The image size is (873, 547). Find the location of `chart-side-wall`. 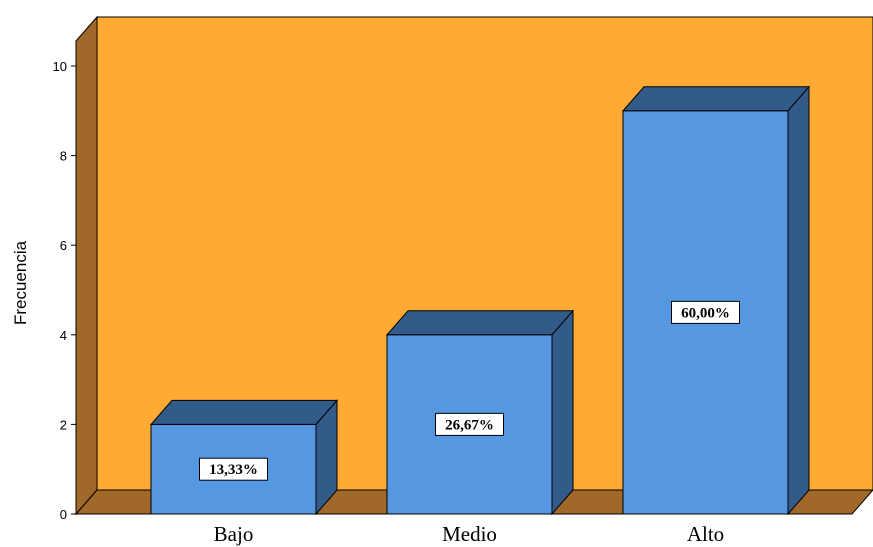

chart-side-wall is located at coordinates (86, 265).